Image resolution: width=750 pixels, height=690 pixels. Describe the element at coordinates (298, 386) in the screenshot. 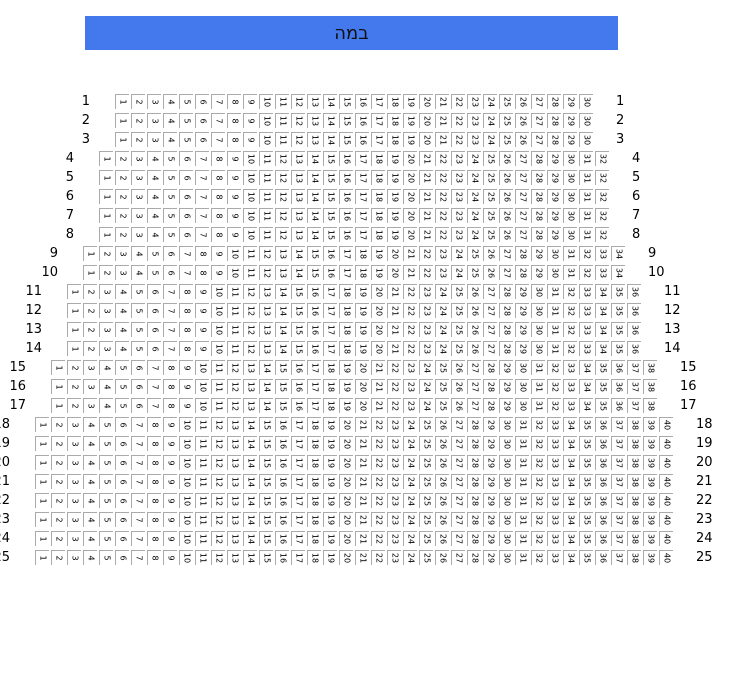

I see `seat: 16` at that location.